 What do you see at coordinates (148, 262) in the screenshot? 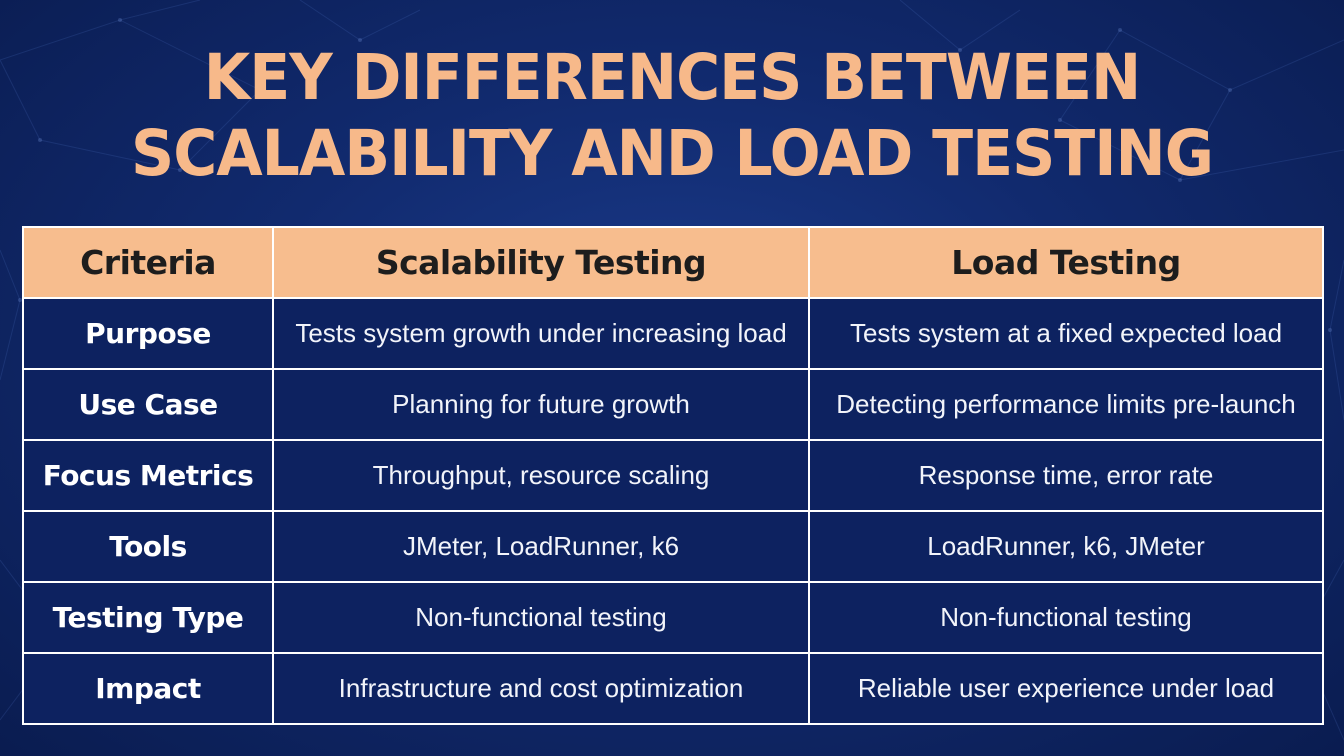
I see `header-criteria: Criteria` at bounding box center [148, 262].